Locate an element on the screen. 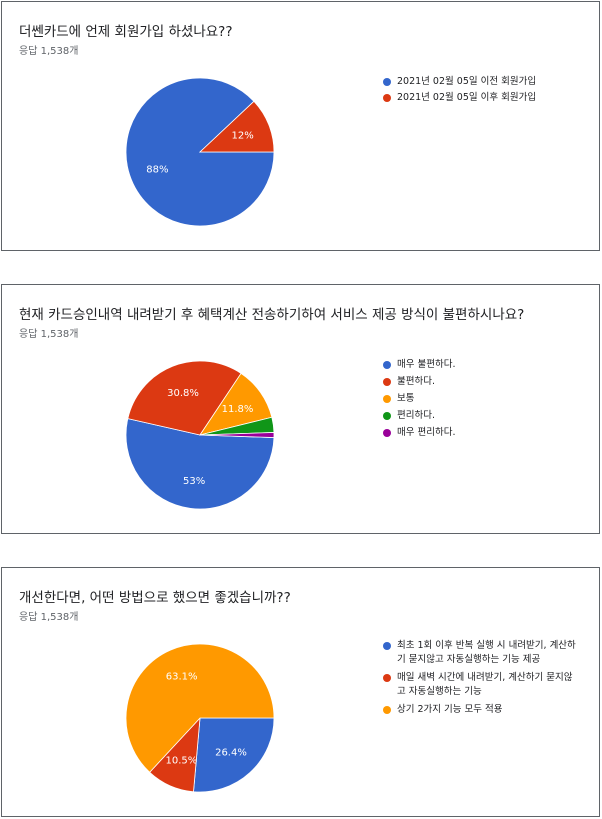 The width and height of the screenshot is (602, 819). legend-item: 상기 2가지 기능 모두 적용 is located at coordinates (481, 710).